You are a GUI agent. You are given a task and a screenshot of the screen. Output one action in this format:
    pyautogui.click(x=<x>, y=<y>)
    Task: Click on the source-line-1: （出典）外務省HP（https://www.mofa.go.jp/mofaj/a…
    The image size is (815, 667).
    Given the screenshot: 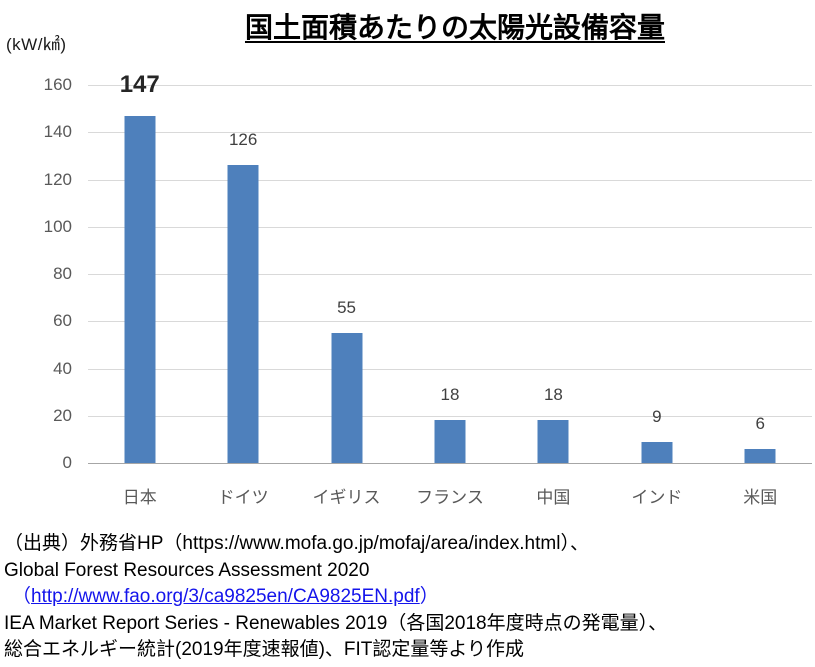 What is the action you would take?
    pyautogui.click(x=296, y=543)
    